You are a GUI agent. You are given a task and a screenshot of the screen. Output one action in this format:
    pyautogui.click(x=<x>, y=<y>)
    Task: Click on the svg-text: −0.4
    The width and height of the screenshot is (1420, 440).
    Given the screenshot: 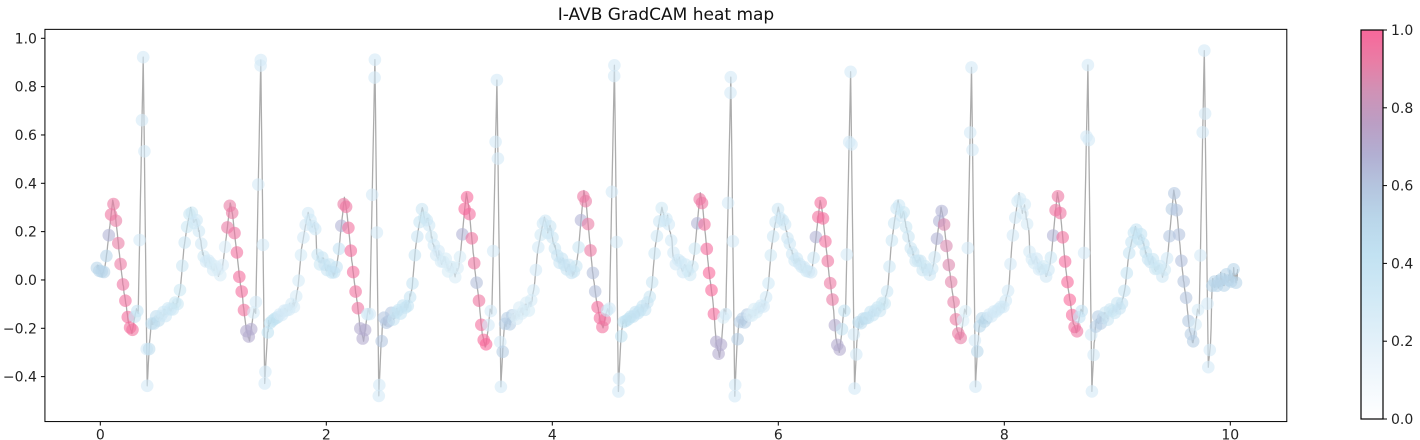 What is the action you would take?
    pyautogui.click(x=20, y=378)
    